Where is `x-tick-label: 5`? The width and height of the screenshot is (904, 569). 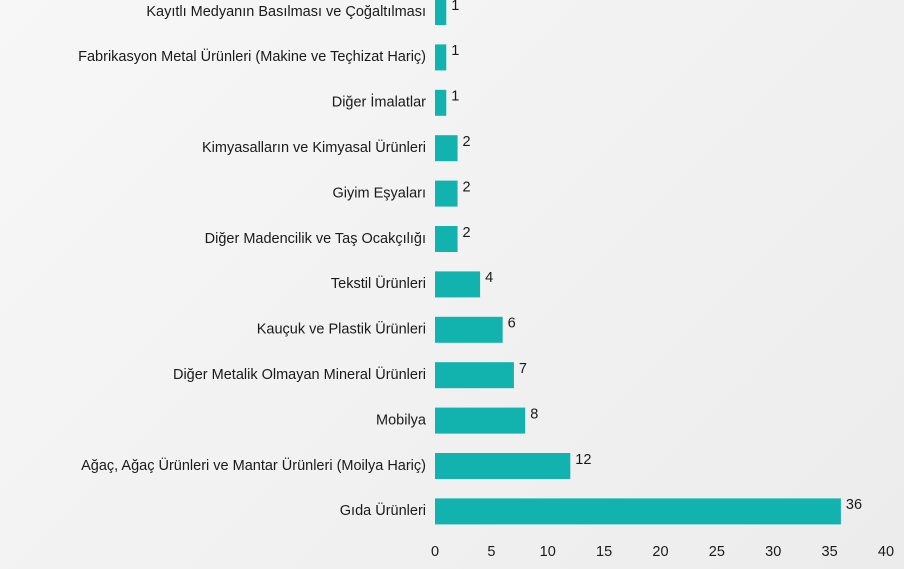
x-tick-label: 5 is located at coordinates (491, 552).